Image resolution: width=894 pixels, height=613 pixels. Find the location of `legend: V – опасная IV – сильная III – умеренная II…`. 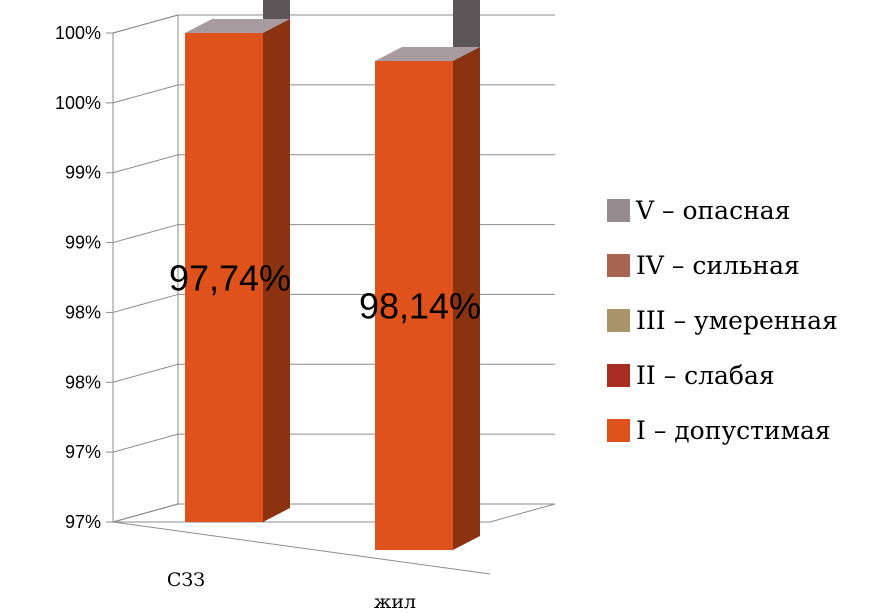

legend: V – опасная IV – сильная III – умеренная II… is located at coordinates (722, 320).